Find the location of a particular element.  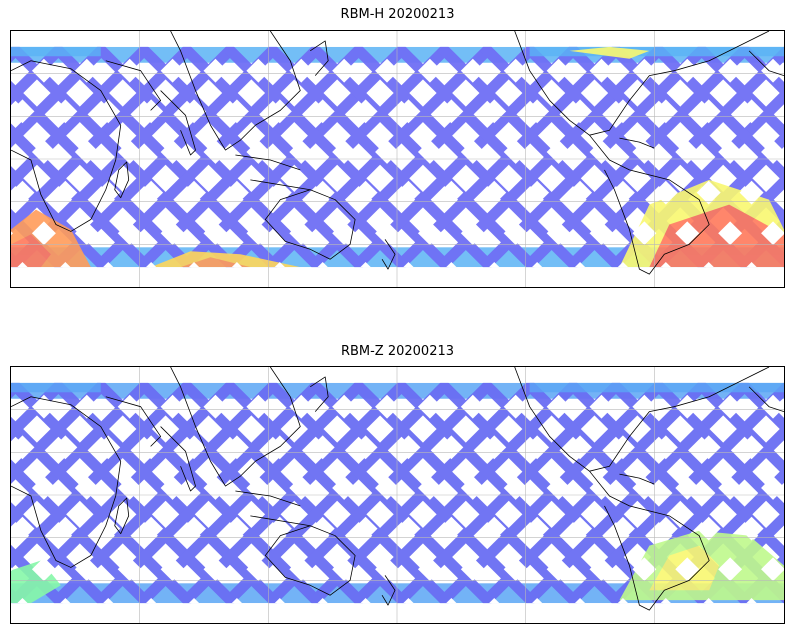

hotspot-south-pacific-core is located at coordinates (215, 262).